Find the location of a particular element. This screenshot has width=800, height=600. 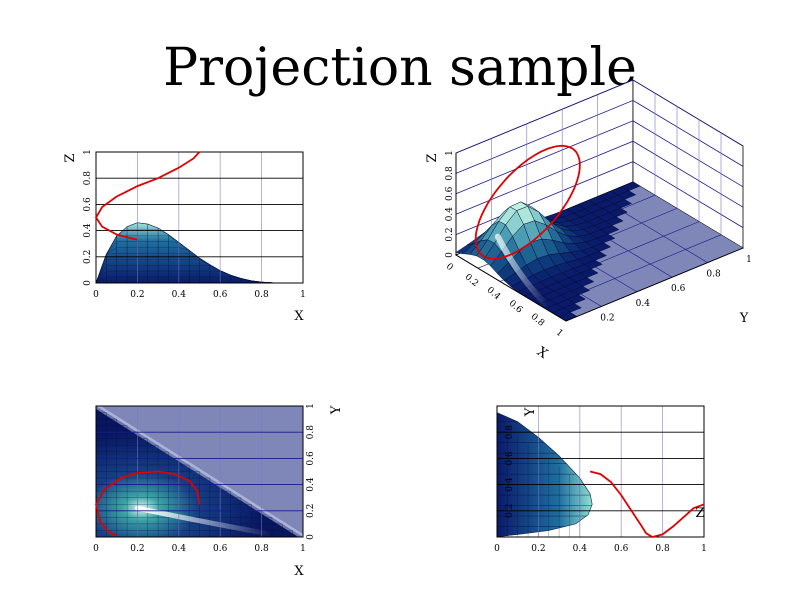

yz-projection-panel: 0 0.2 0.4 0.6 0.8 1 0.2 0.4 0.6 0.8 Z Y is located at coordinates (600, 479).